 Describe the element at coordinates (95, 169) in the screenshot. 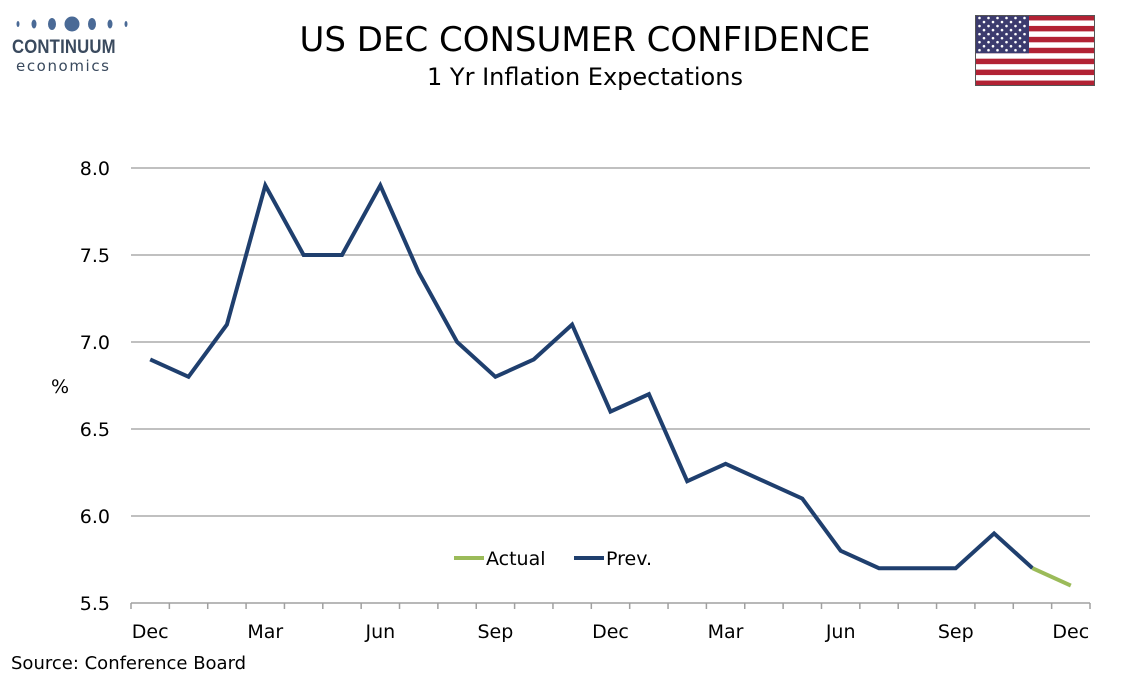

I see `y-tick-label: 8.0` at that location.